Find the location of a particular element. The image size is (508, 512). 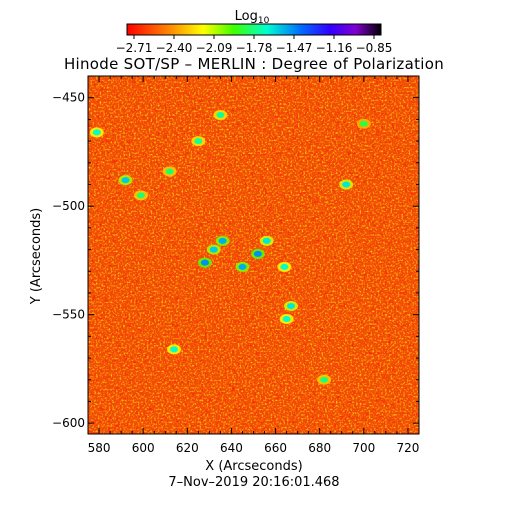

x-tick-label: 660 is located at coordinates (275, 448).